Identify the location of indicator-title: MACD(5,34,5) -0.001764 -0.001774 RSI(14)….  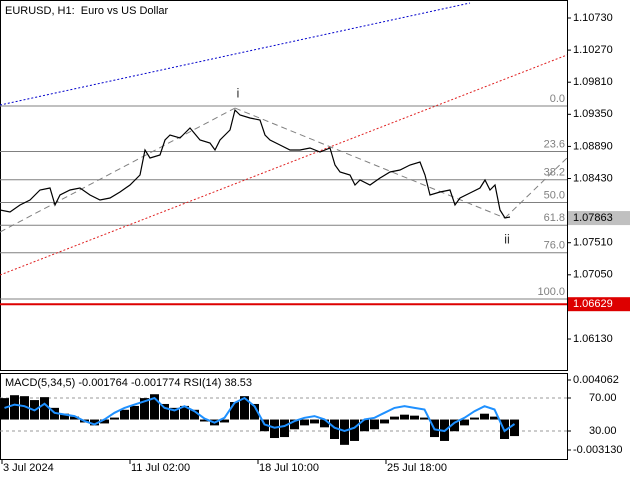
(128, 383).